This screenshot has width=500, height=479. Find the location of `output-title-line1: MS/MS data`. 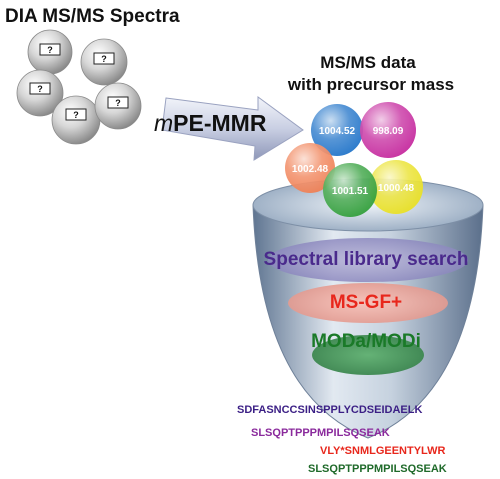

output-title-line1: MS/MS data is located at coordinates (368, 62).